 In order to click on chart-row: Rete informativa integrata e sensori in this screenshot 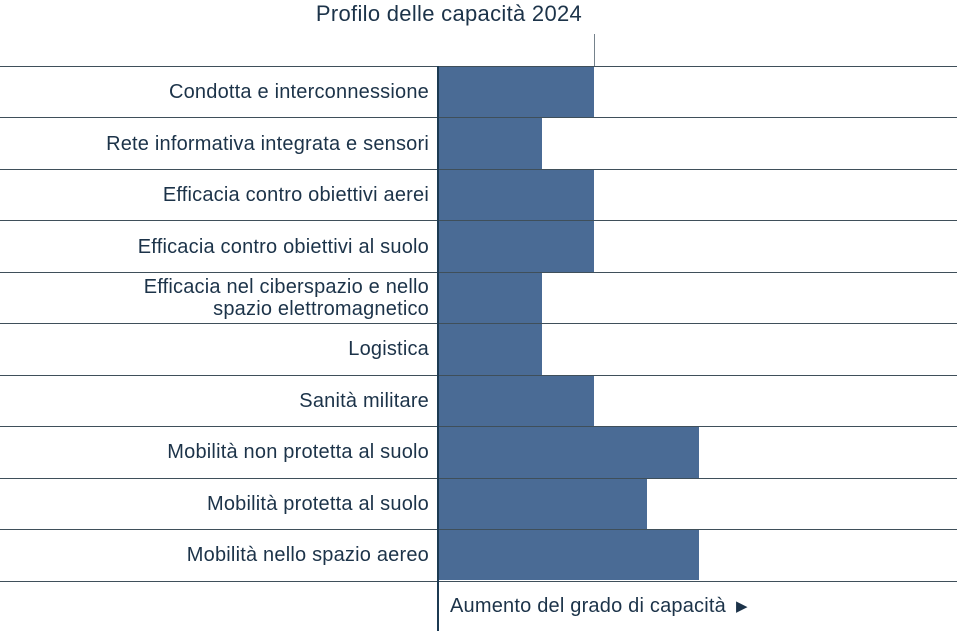, I will do `click(478, 143)`.